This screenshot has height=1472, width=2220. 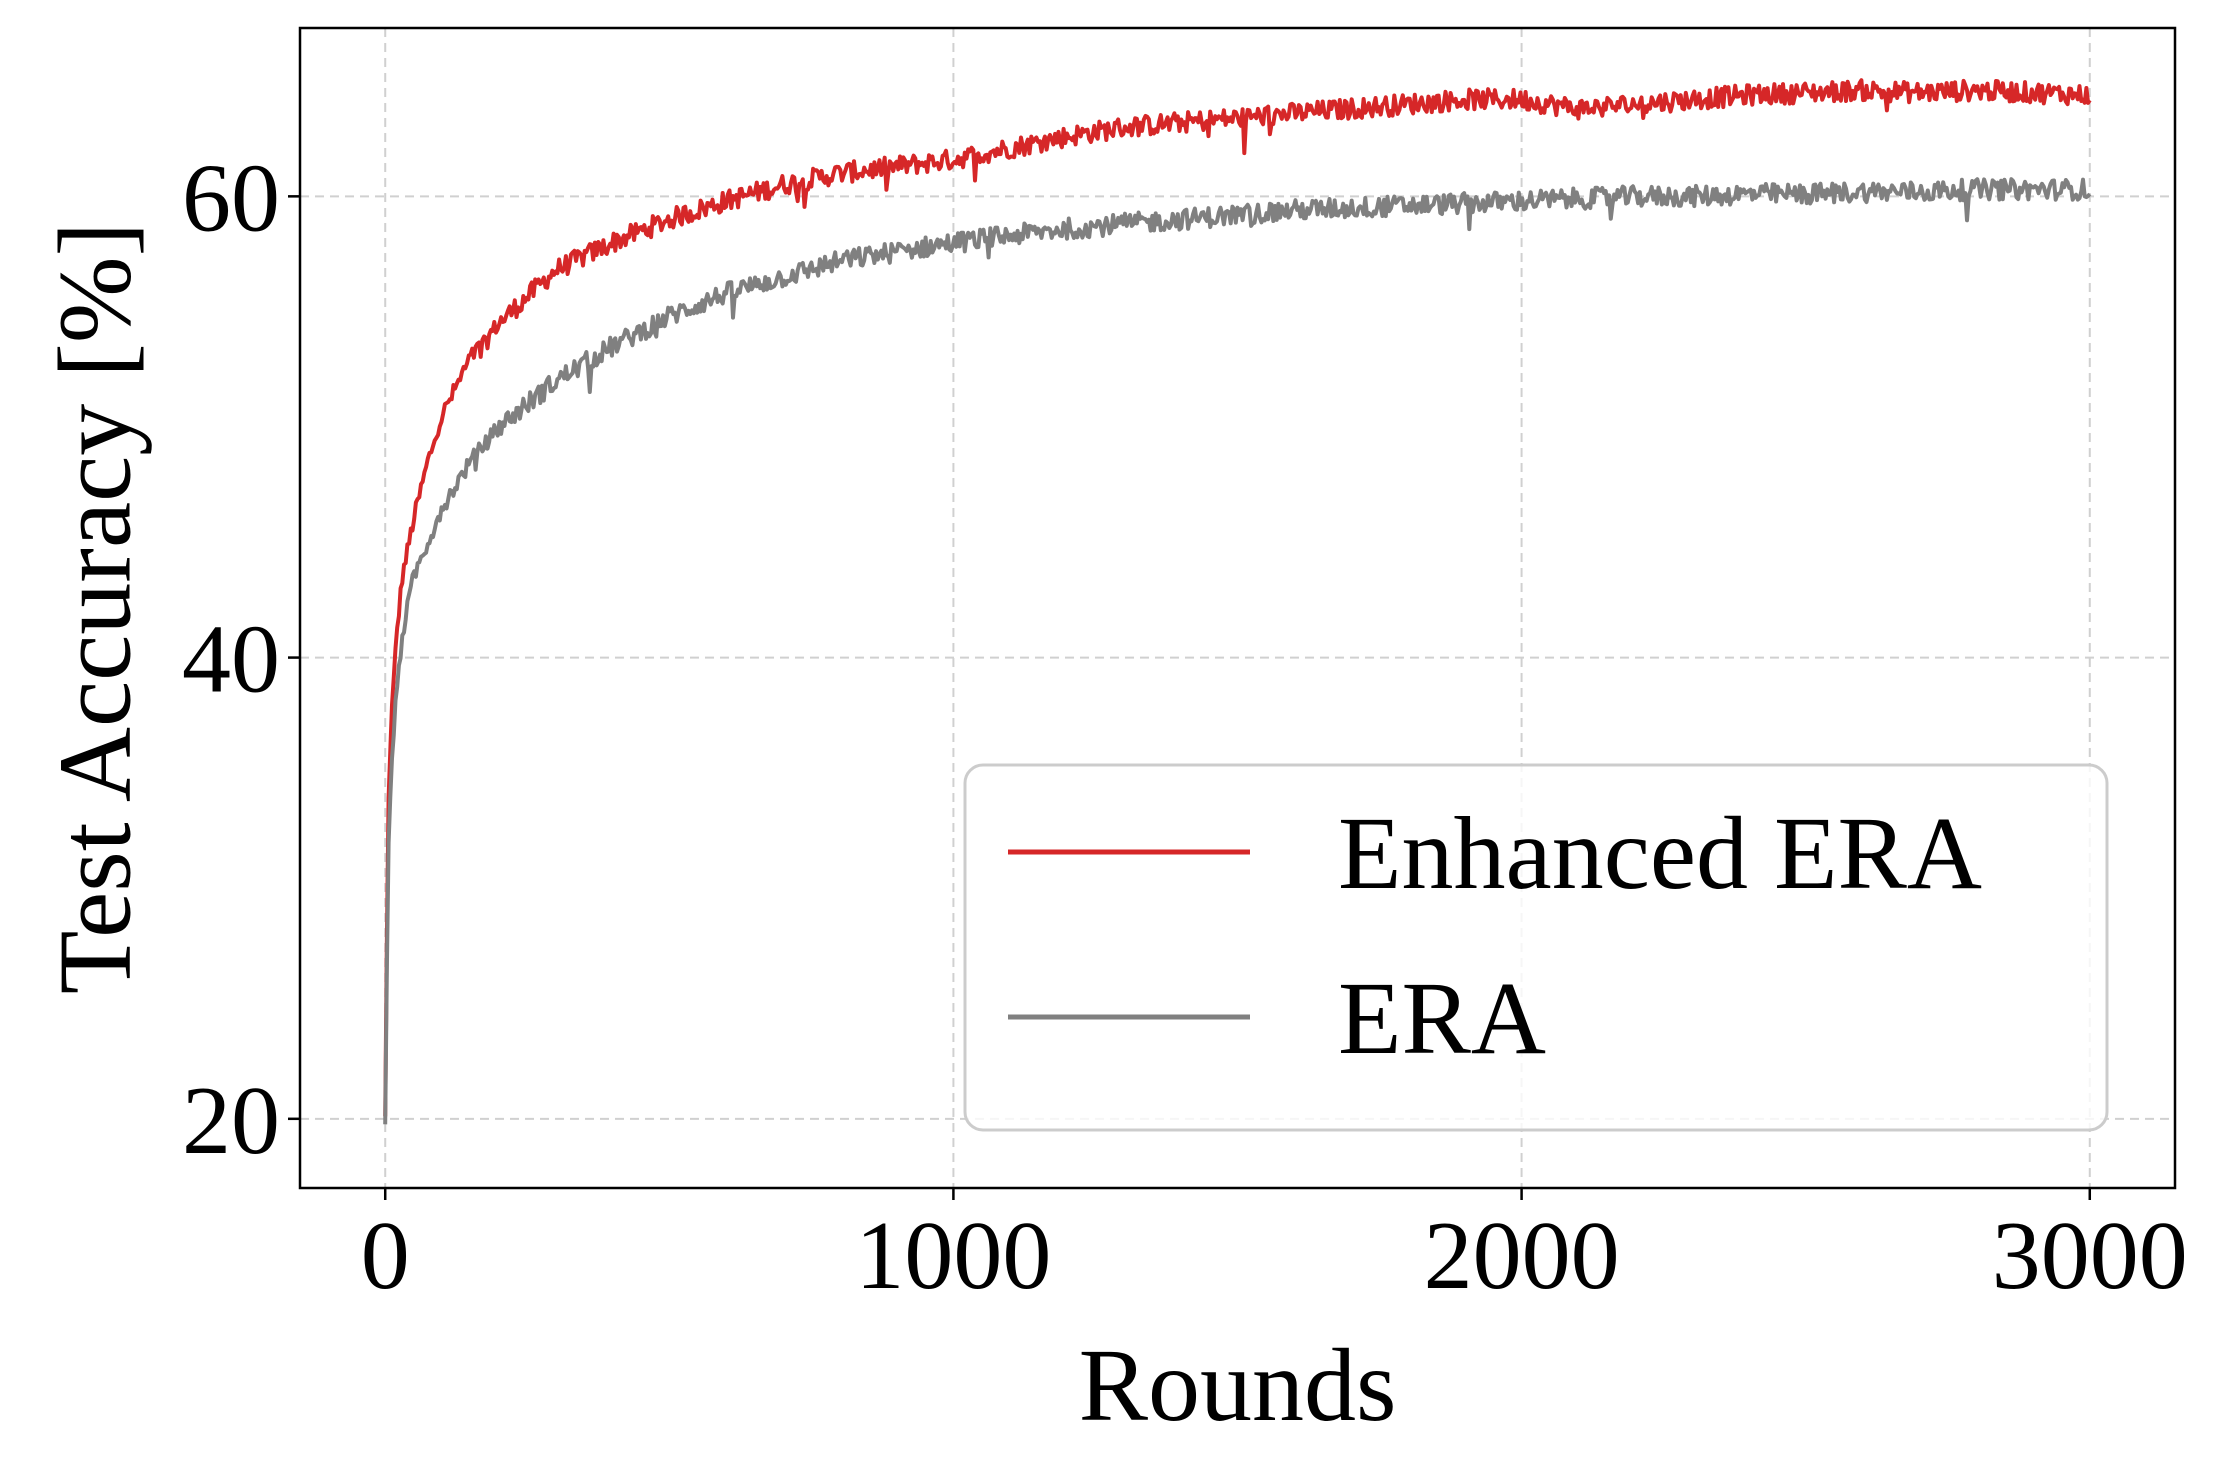 I want to click on y-tick-label-0: 20, so click(x=231, y=1121).